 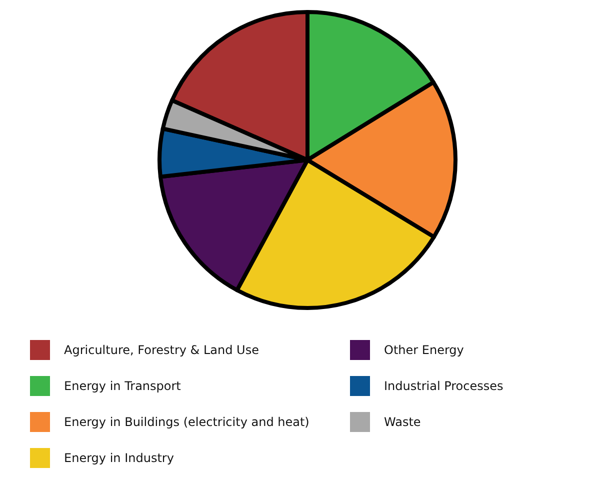 What do you see at coordinates (123, 386) in the screenshot?
I see `legend-label: Energy in Transport` at bounding box center [123, 386].